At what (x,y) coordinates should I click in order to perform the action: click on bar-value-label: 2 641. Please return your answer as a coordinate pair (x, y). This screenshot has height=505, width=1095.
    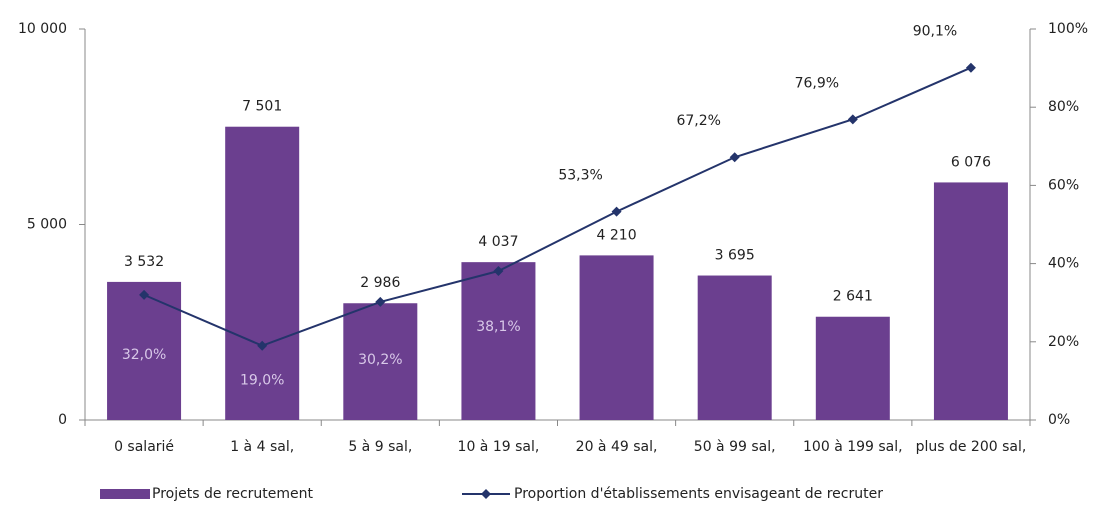
    Looking at the image, I should click on (853, 297).